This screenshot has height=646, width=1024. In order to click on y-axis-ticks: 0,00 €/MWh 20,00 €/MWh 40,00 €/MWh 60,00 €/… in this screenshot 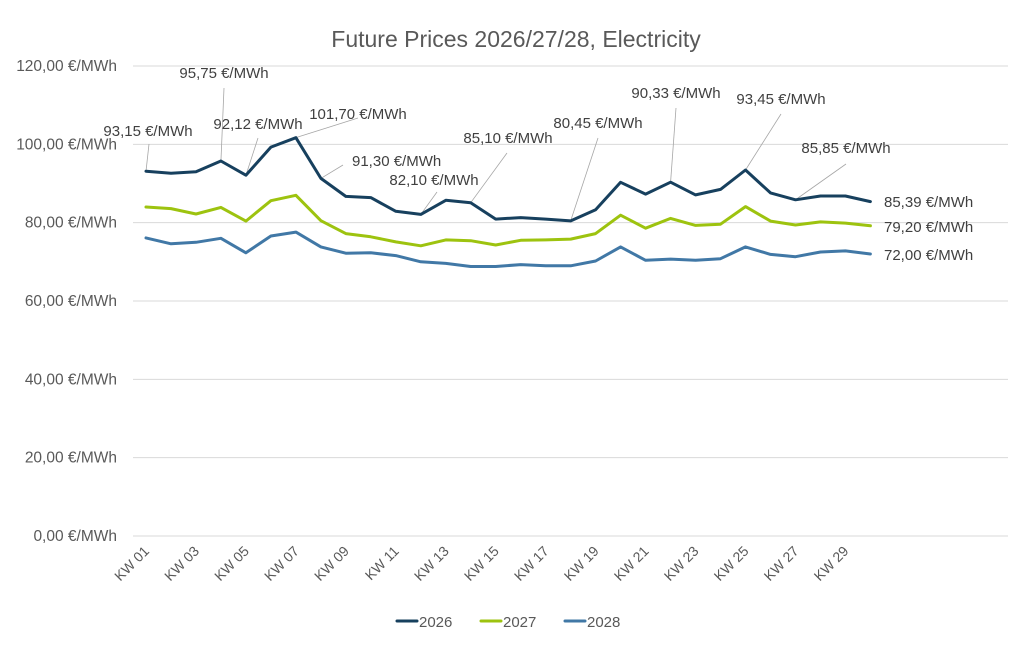, I will do `click(66, 301)`.